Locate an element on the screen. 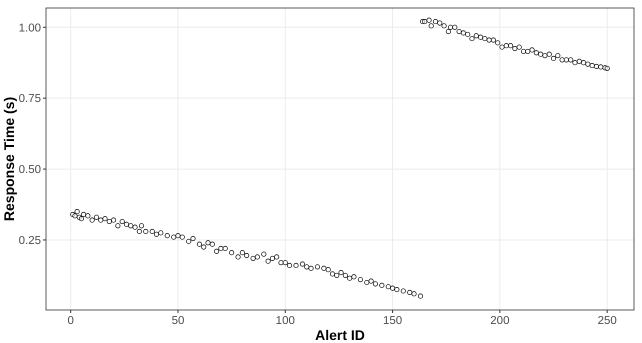 The image size is (642, 343). y-tick-label: 0.75 is located at coordinates (29, 99).